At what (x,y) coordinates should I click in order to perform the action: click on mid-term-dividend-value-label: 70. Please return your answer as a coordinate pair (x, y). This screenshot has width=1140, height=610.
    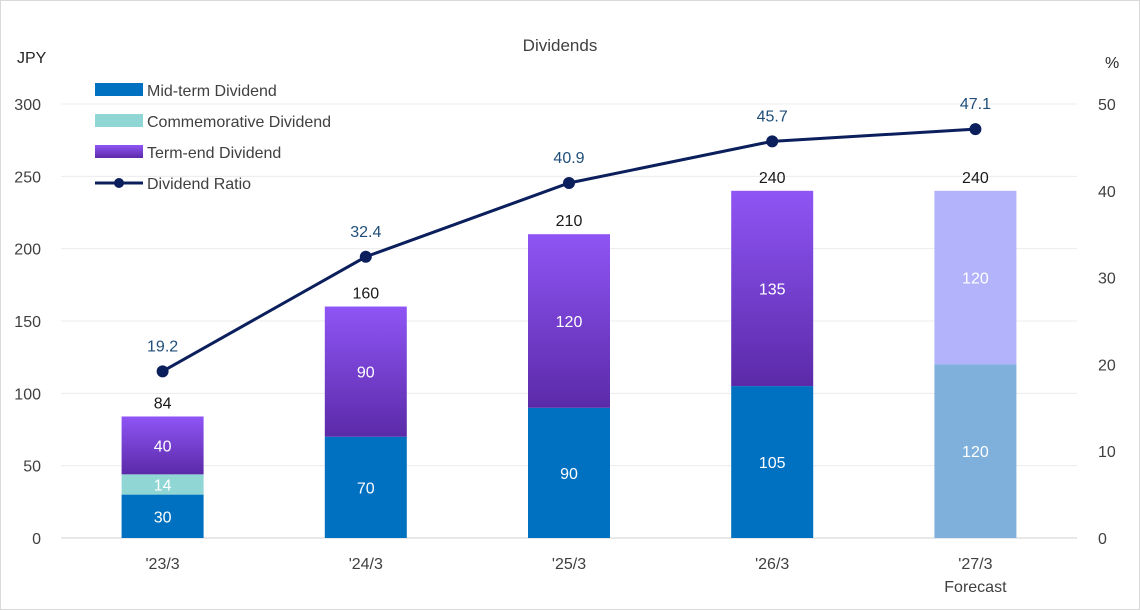
    Looking at the image, I should click on (366, 488).